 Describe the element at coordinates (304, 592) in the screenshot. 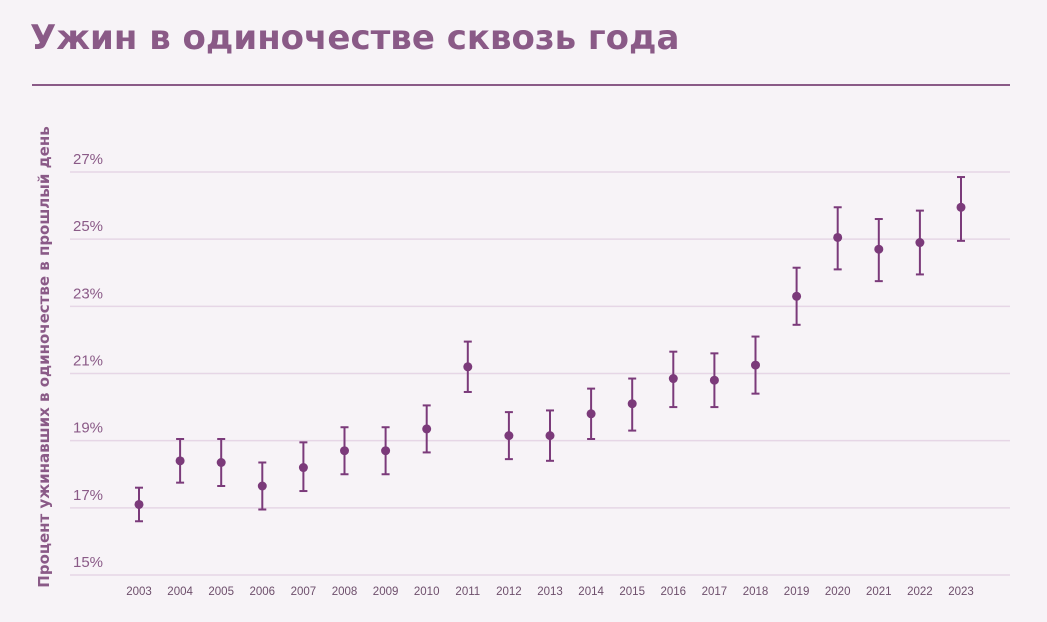

I see `x-tick-label: 2007` at that location.